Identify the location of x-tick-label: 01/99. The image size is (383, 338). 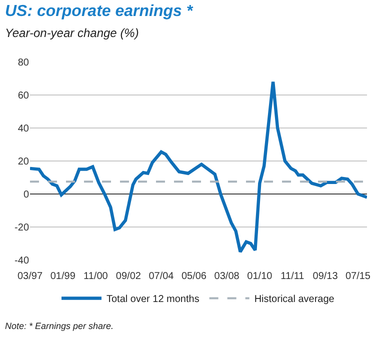
(63, 276).